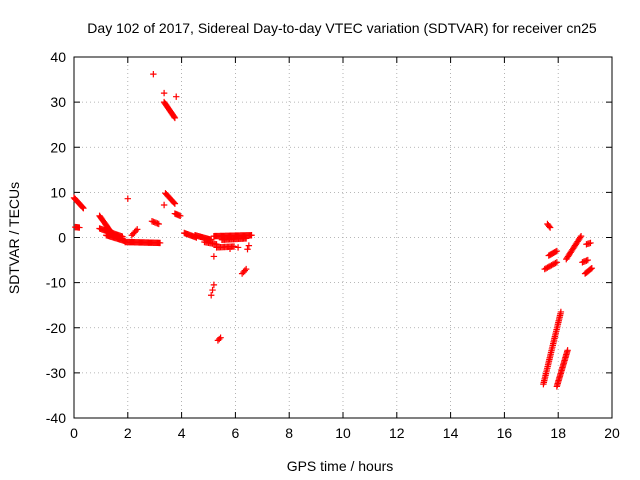  What do you see at coordinates (182, 433) in the screenshot?
I see `x-tick-label: 4` at bounding box center [182, 433].